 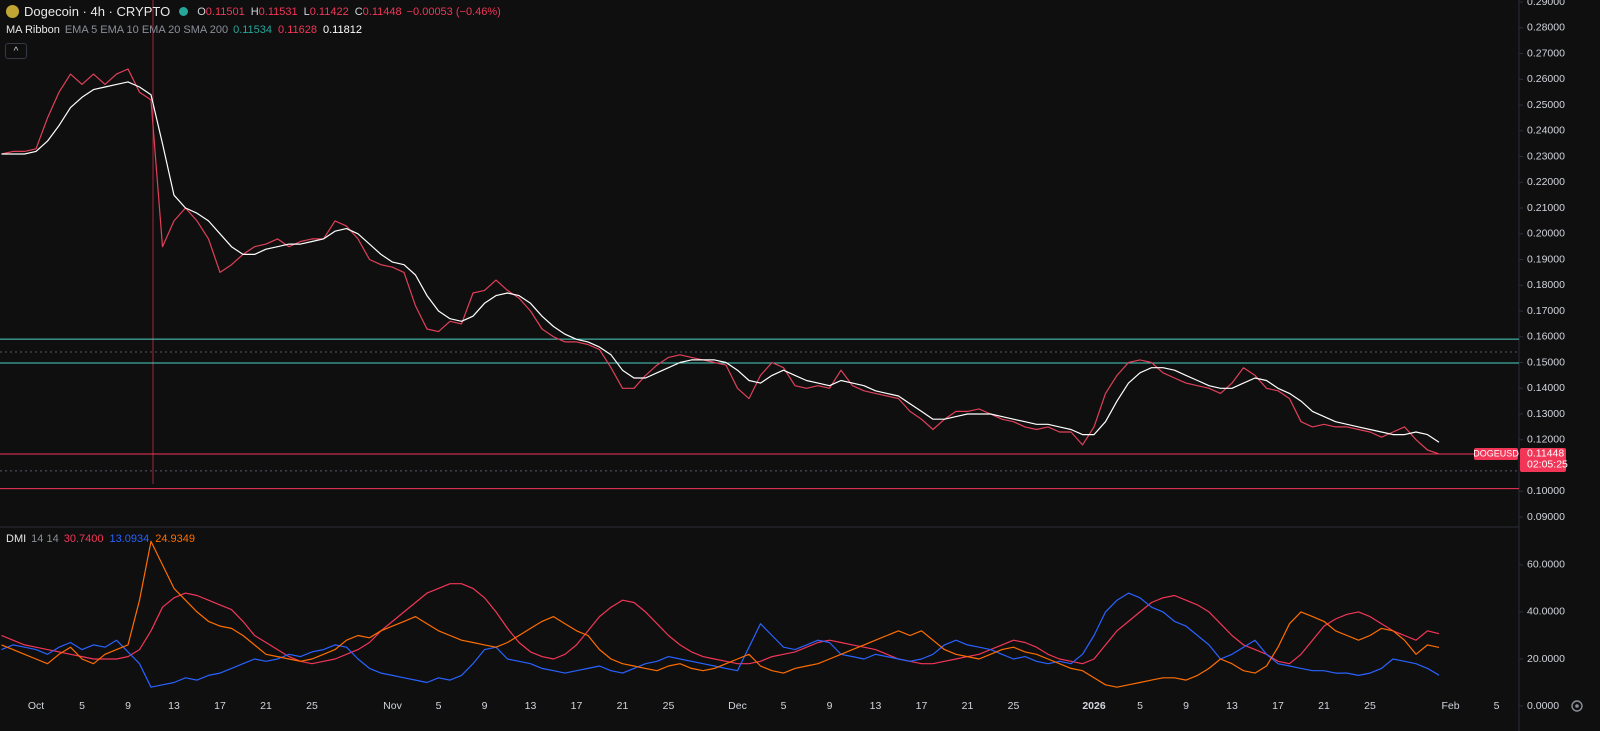 I want to click on ohlc-label: L, so click(x=306, y=11).